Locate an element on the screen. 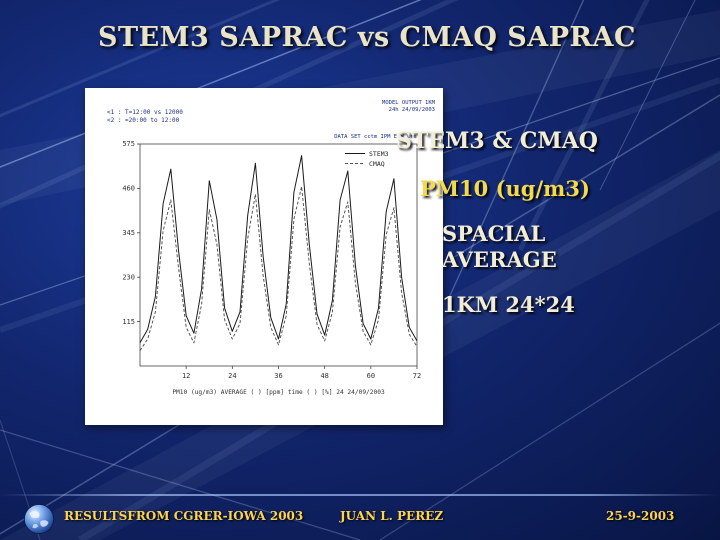 The height and width of the screenshot is (540, 720). slide-title: STEM3 SAPRAC vs CMAQ SAPRAC is located at coordinates (367, 37).